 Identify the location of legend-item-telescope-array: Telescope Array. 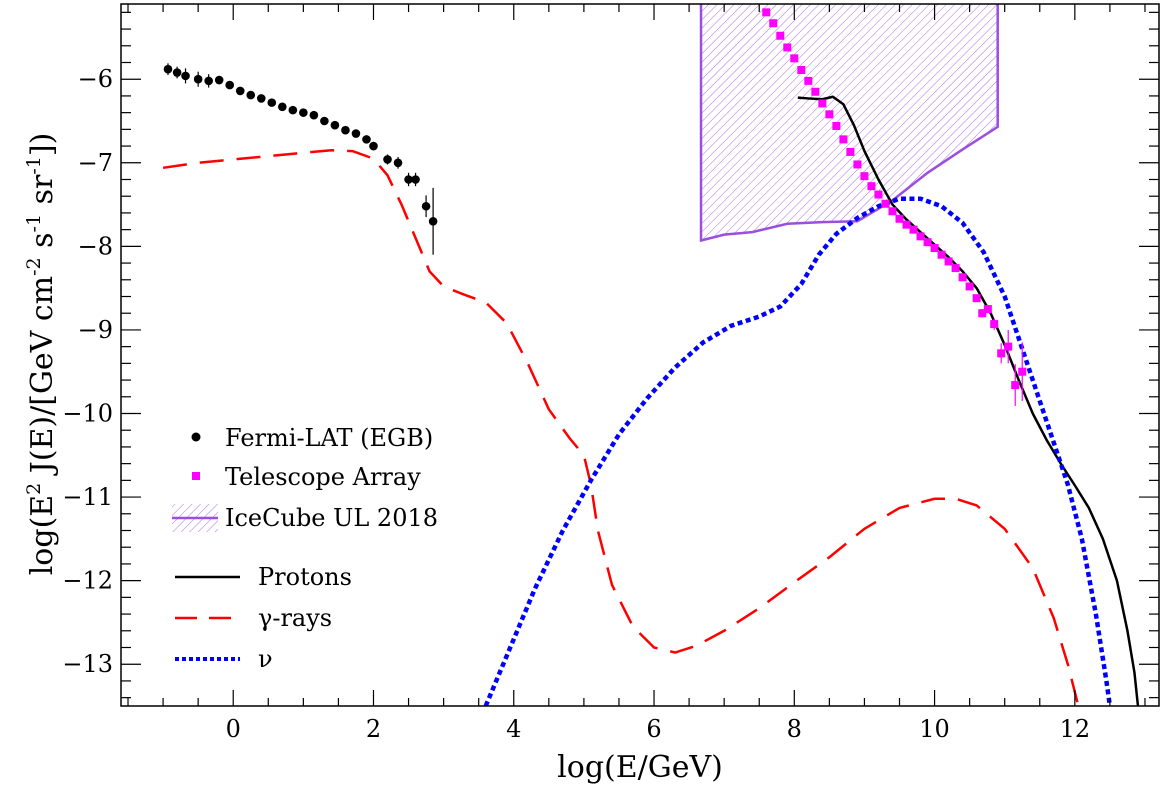
(306, 477).